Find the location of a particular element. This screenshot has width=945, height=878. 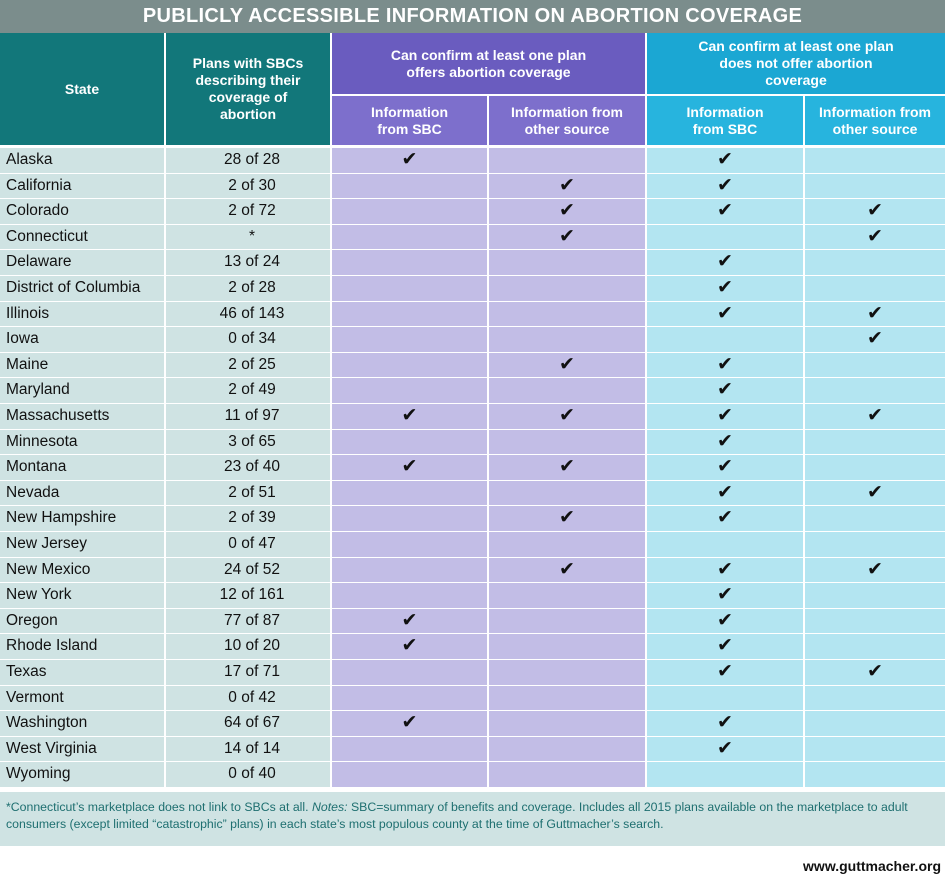

state-cell: Washington is located at coordinates (82, 723).